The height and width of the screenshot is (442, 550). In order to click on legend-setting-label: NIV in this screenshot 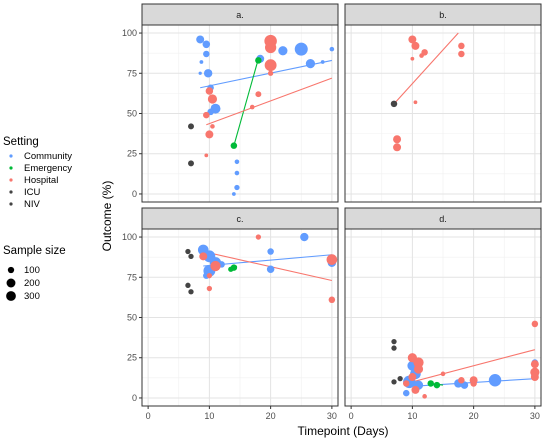, I will do `click(32, 204)`.